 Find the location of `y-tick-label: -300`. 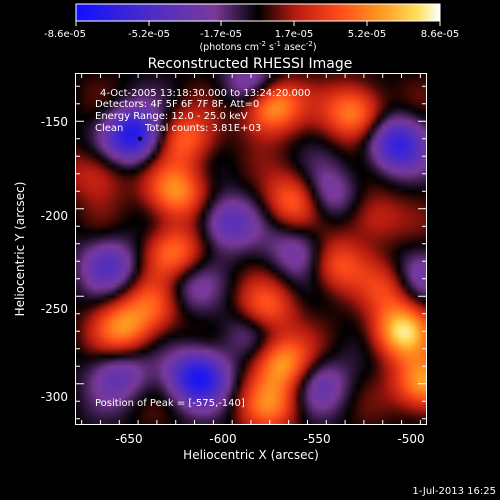

y-tick-label: -300 is located at coordinates (54, 397).